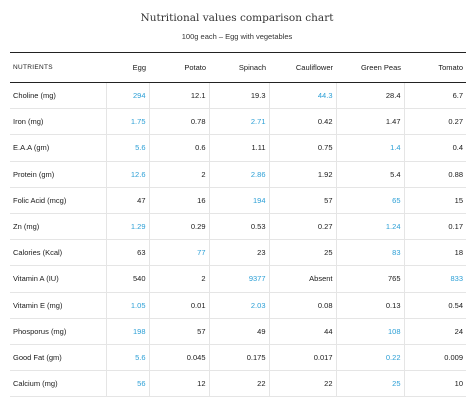 The width and height of the screenshot is (474, 410). I want to click on value-cell: 12, so click(179, 384).